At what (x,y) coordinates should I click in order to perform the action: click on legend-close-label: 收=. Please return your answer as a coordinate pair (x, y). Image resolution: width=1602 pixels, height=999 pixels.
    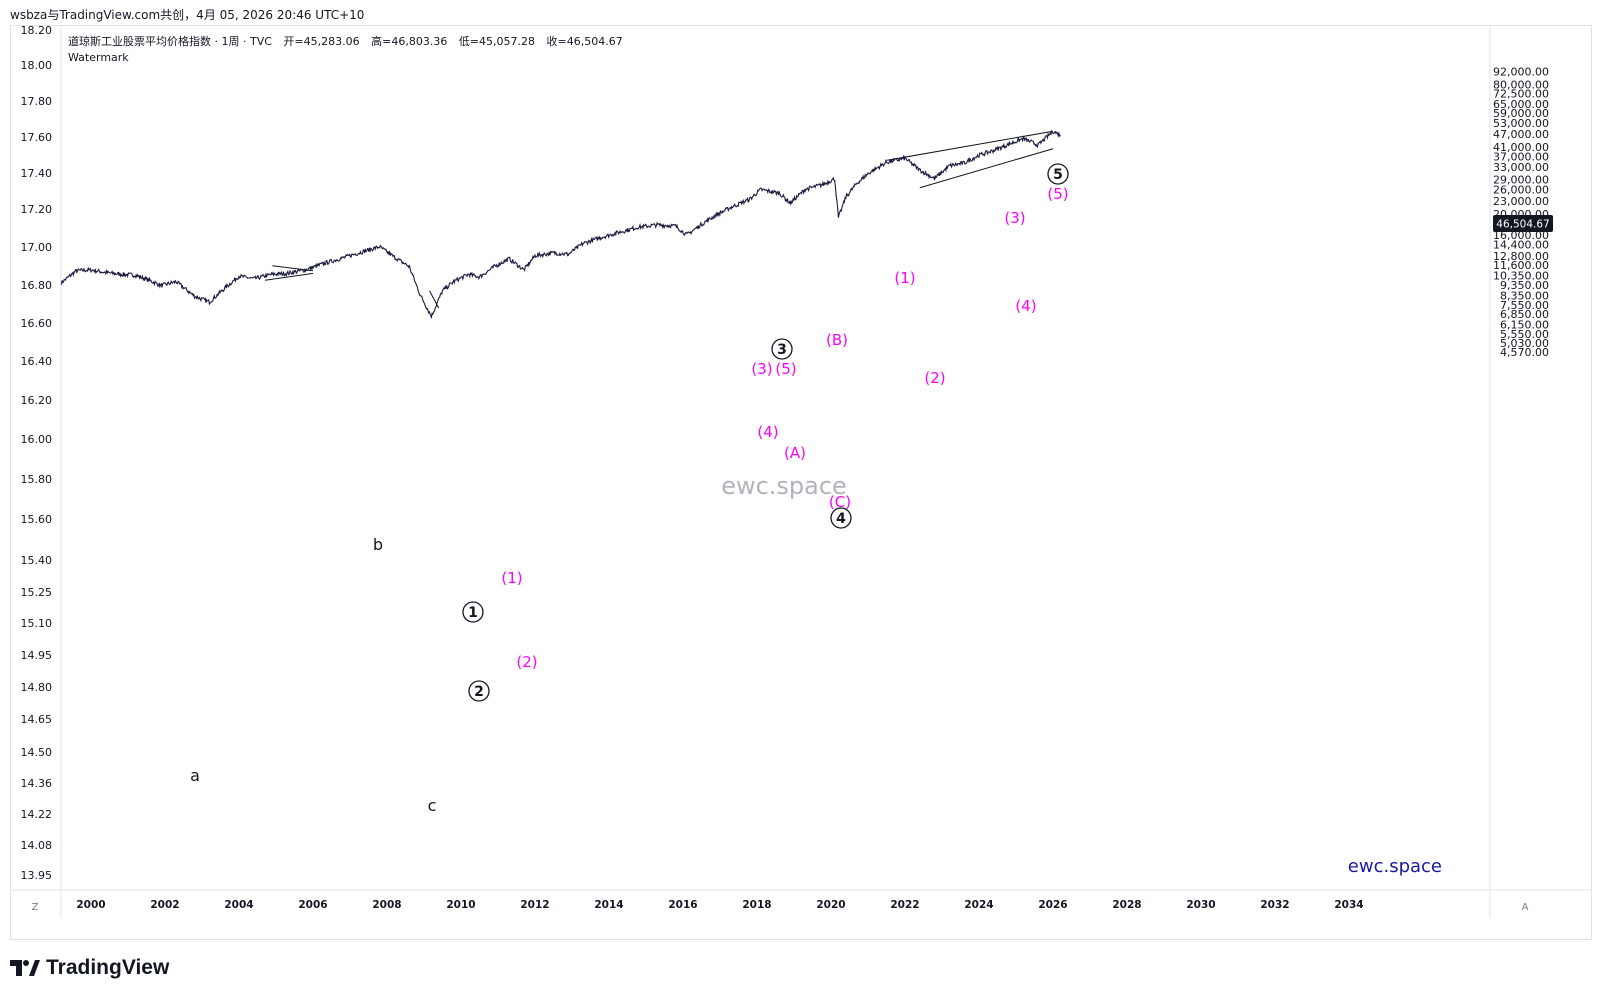
    Looking at the image, I should click on (557, 41).